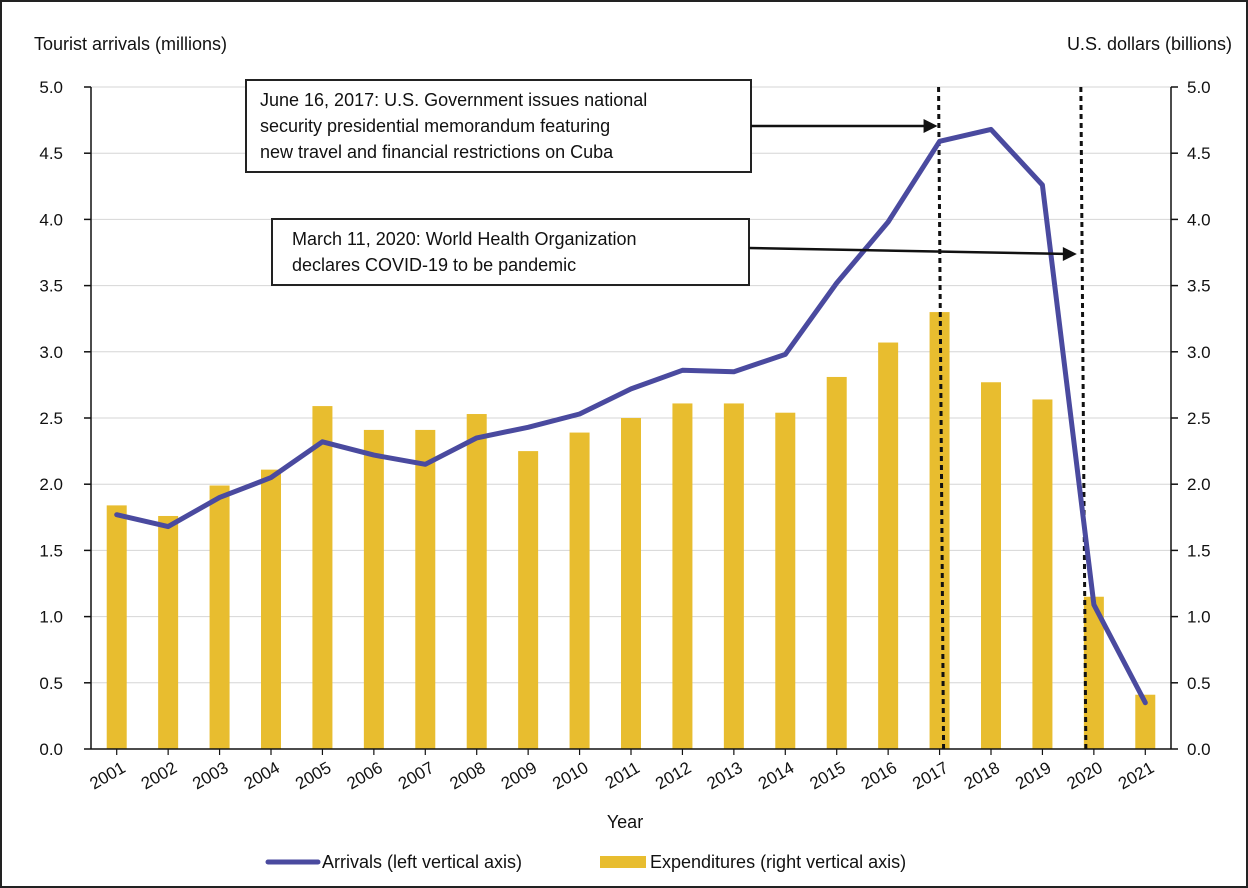  What do you see at coordinates (1199, 219) in the screenshot?
I see `right-tick-label: 4.0` at bounding box center [1199, 219].